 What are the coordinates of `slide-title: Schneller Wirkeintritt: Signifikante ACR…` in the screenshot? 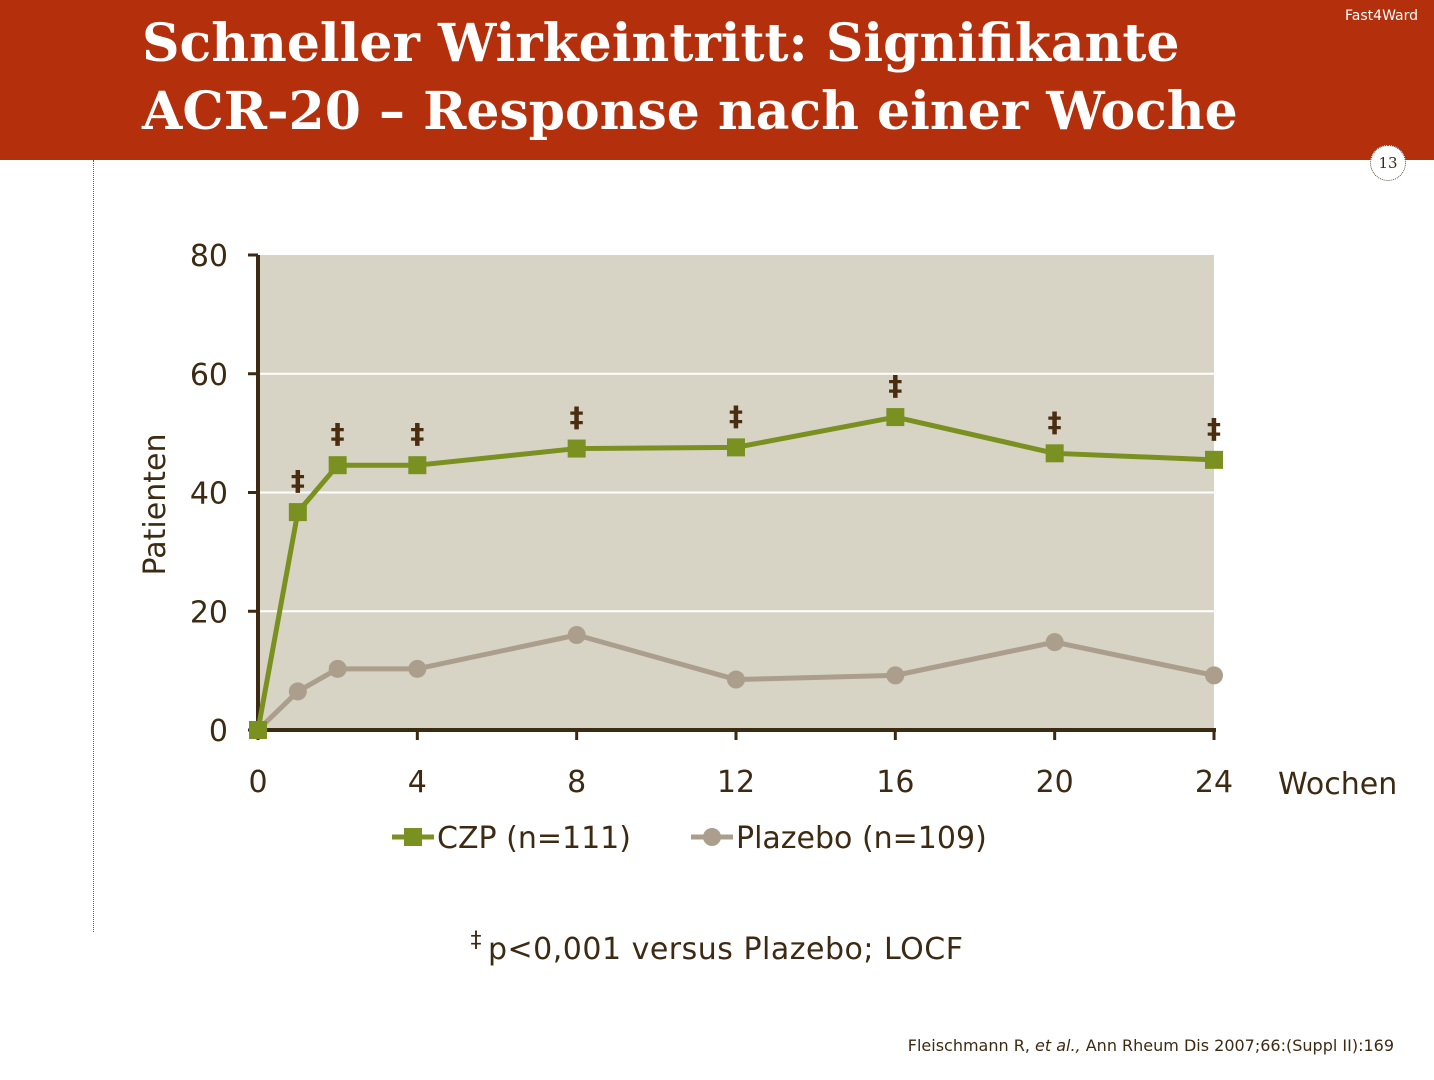 It's located at (690, 78).